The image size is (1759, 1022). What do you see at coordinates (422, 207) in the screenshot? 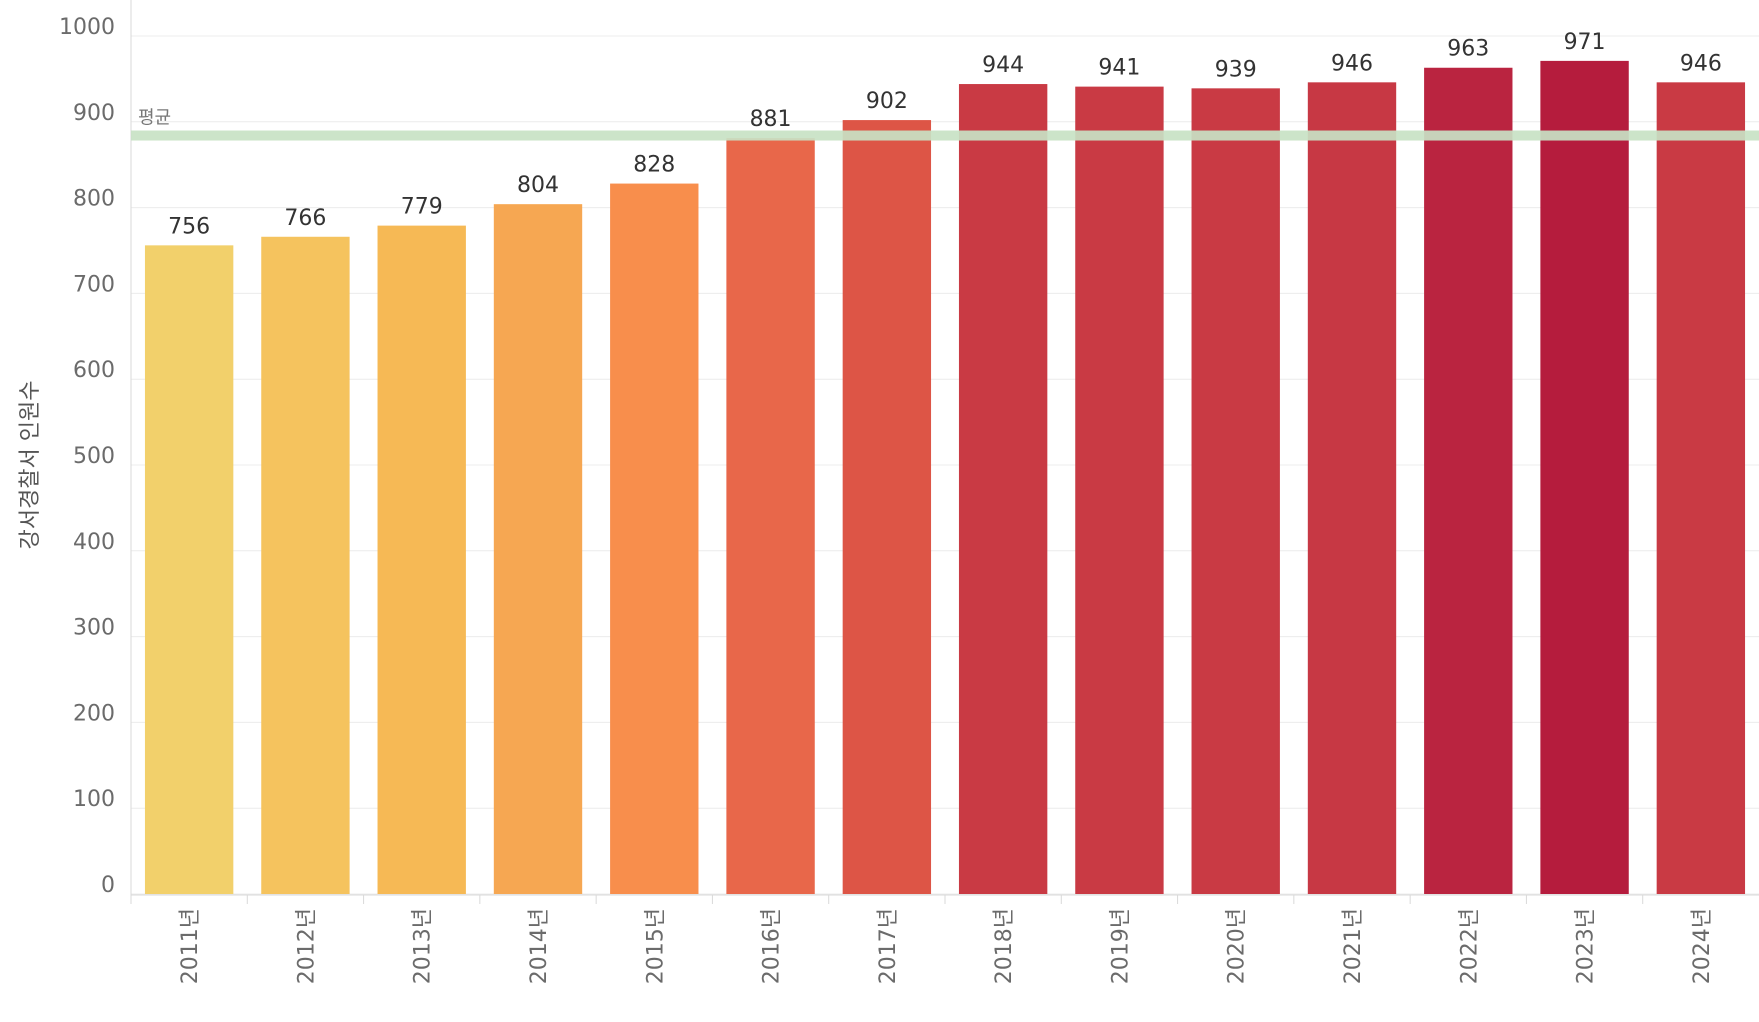
I see `data-label: 779` at bounding box center [422, 207].